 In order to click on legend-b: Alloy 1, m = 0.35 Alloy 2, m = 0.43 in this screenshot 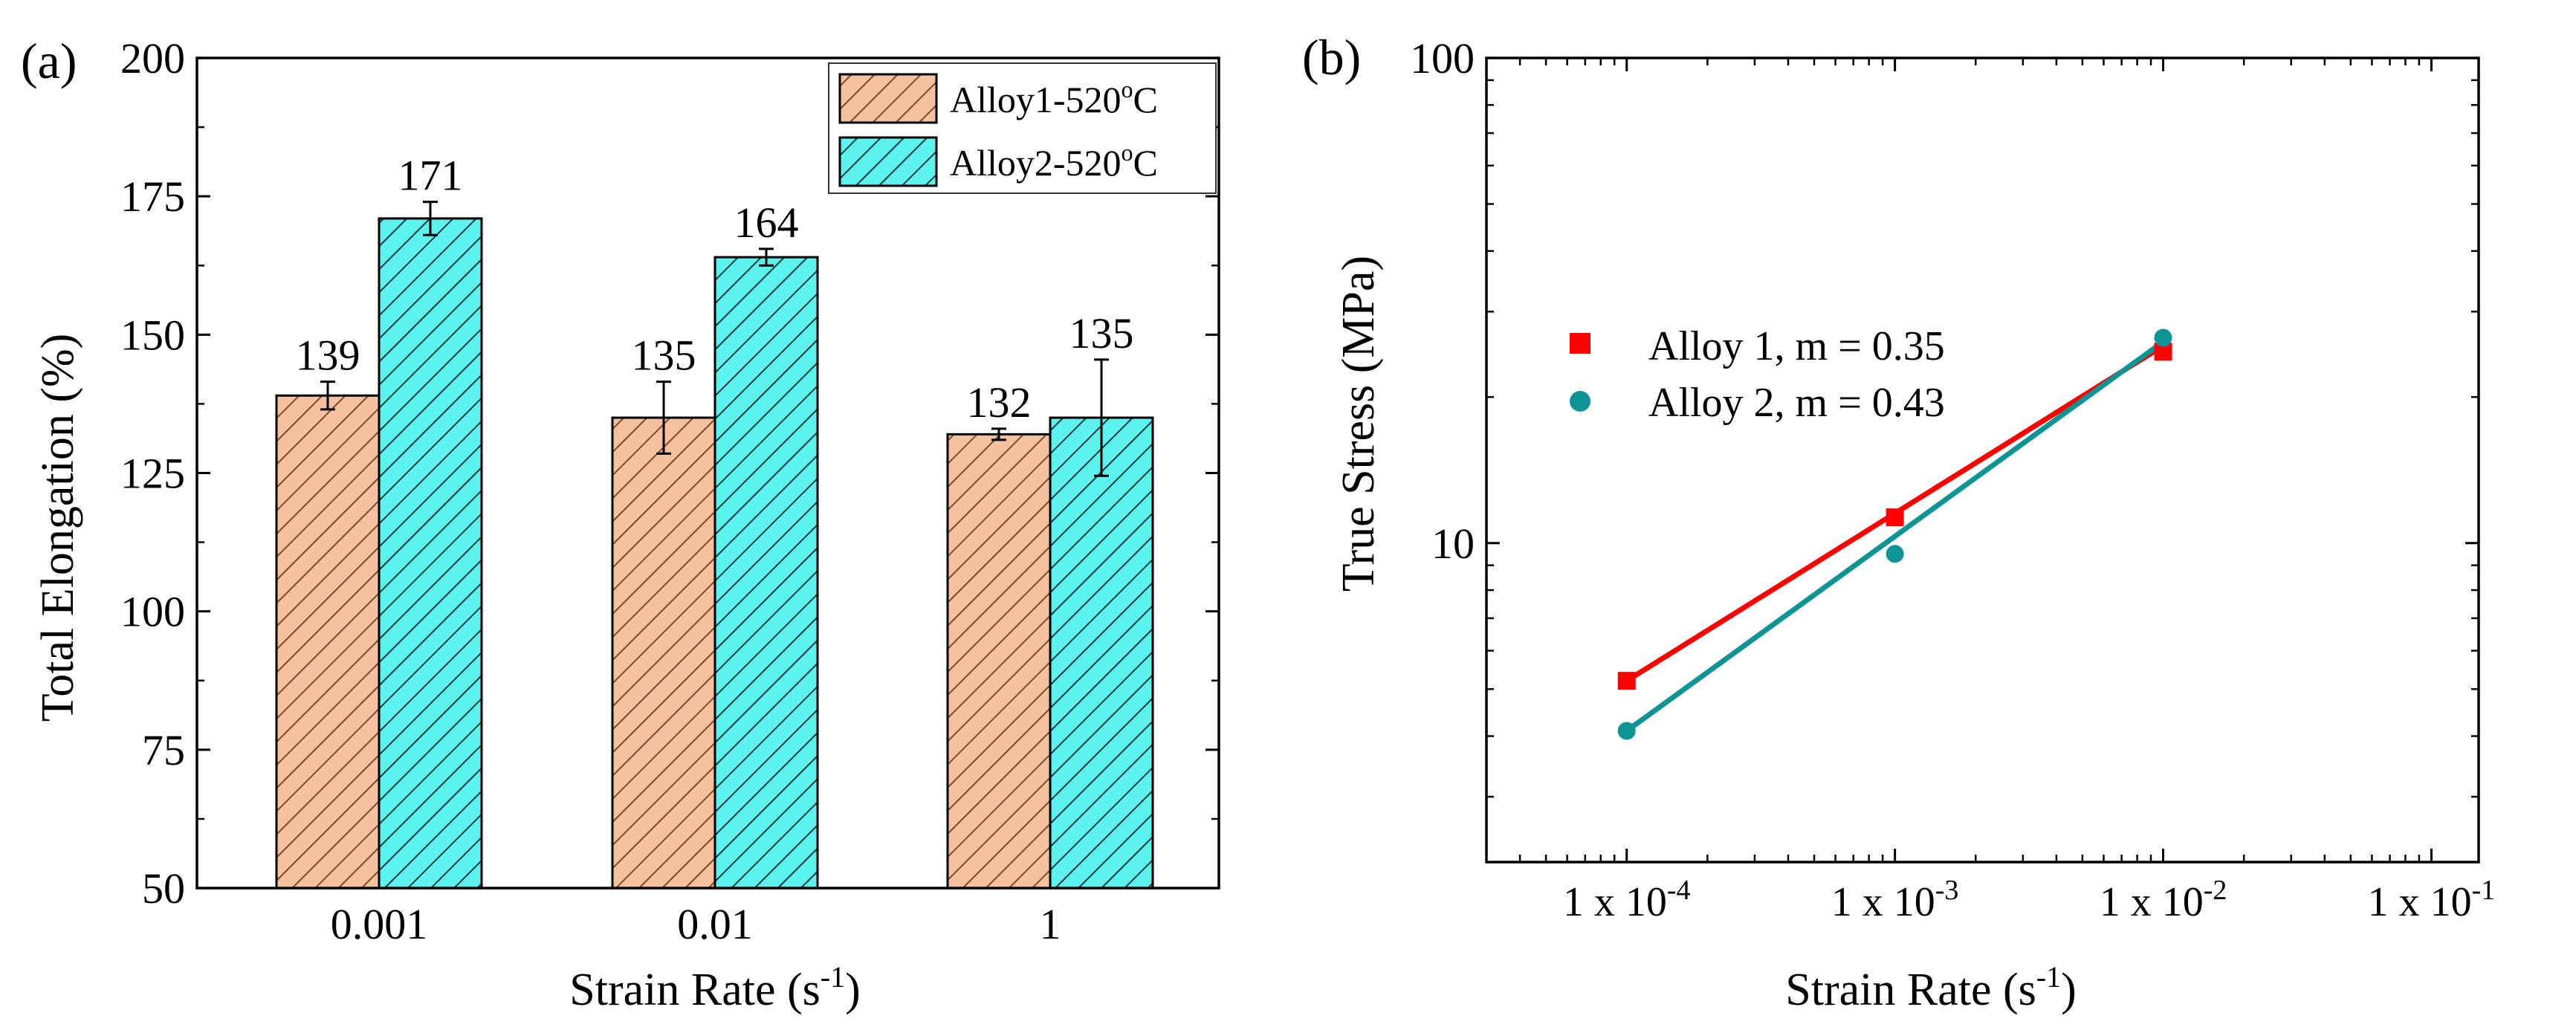, I will do `click(1757, 374)`.